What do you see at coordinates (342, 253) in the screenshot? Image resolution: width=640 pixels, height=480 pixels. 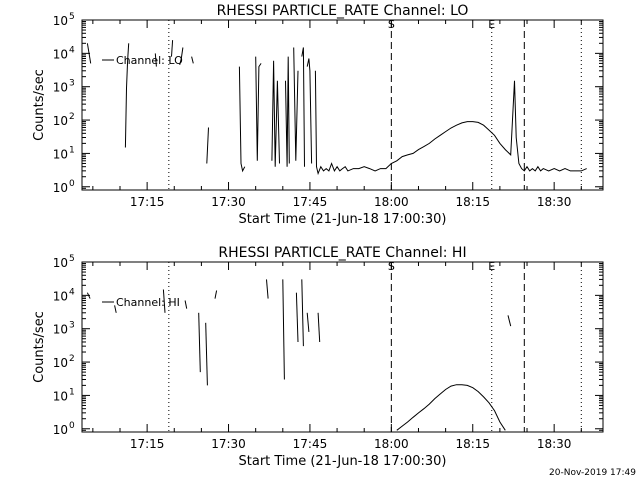 I see `chart-title: RHESSI PARTICLE_RATE Channel: HI` at bounding box center [342, 253].